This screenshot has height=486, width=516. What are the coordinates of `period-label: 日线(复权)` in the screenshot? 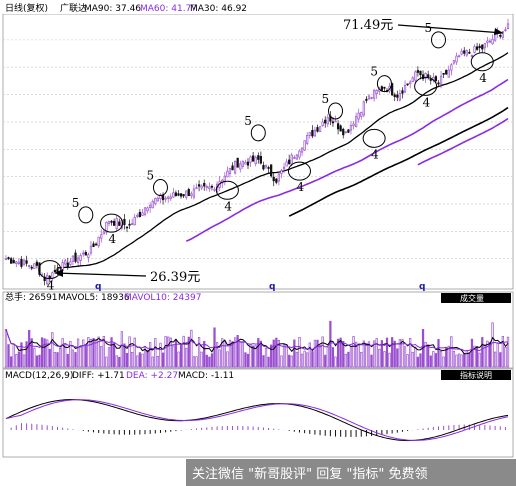 It's located at (26, 8).